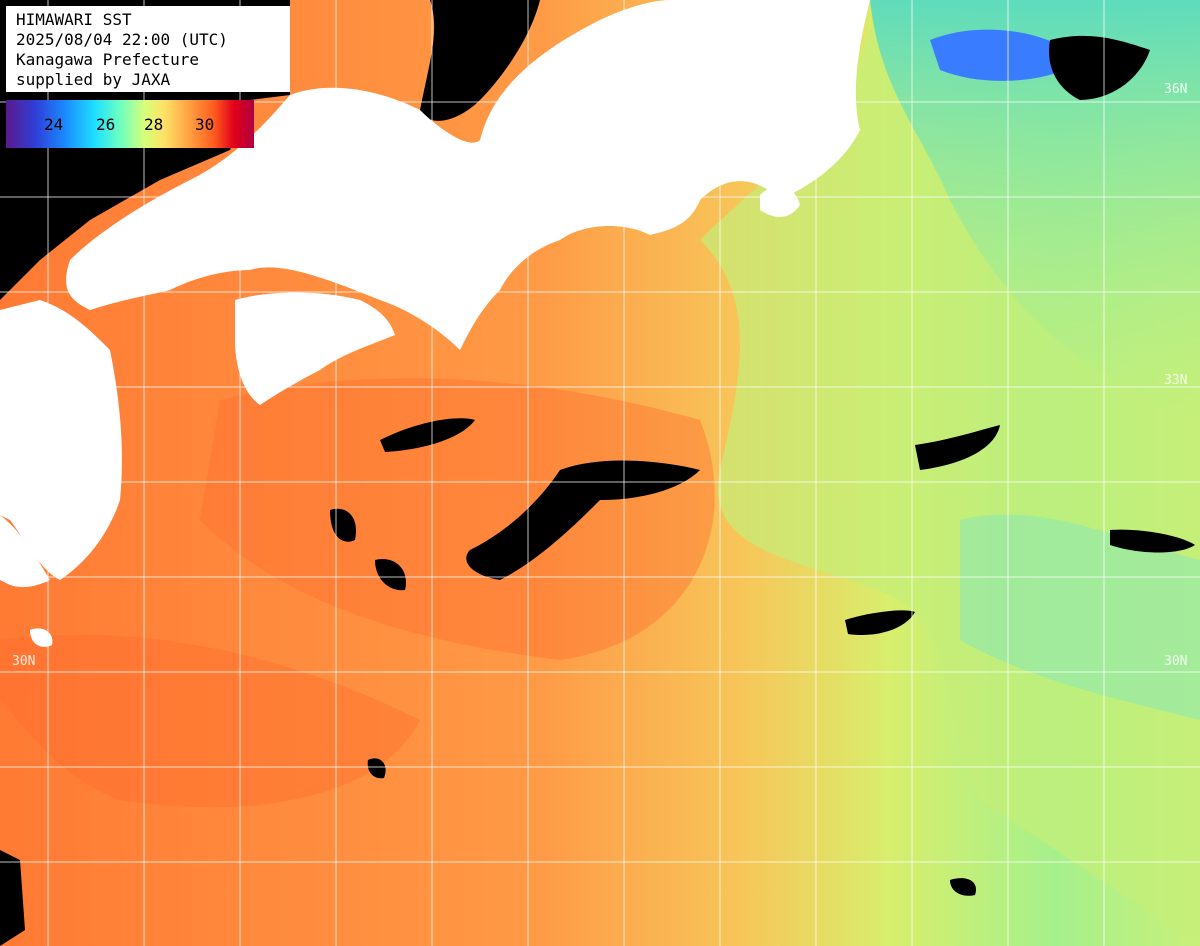 The width and height of the screenshot is (1200, 946). What do you see at coordinates (1176, 661) in the screenshot?
I see `lat-label-30n-east: 30N` at bounding box center [1176, 661].